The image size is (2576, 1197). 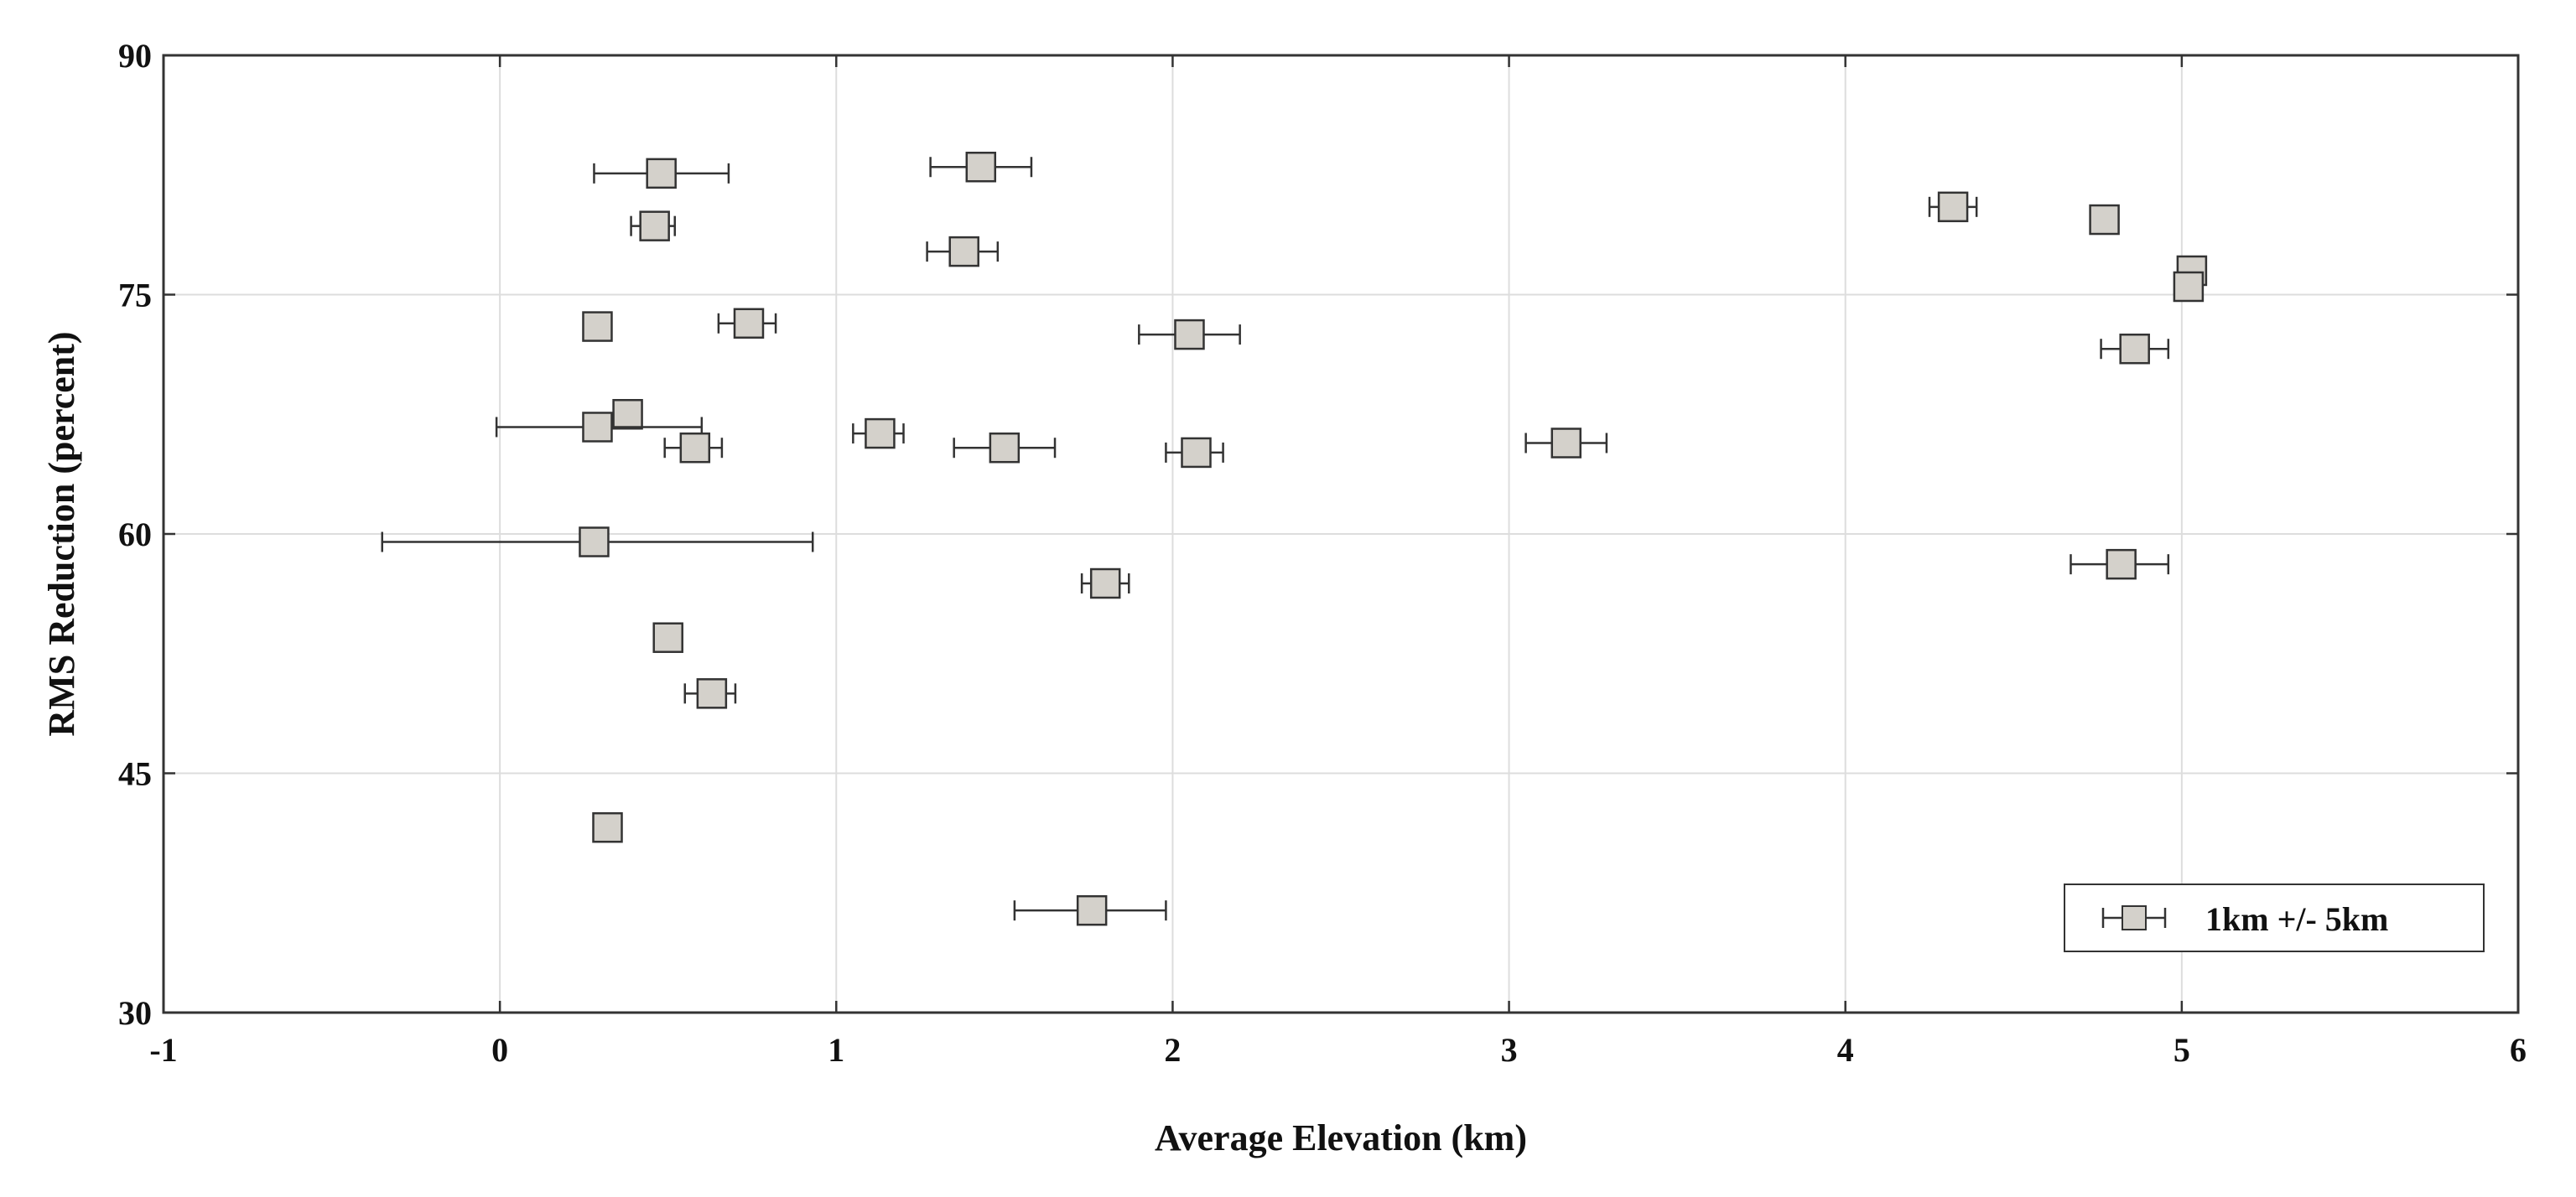 What do you see at coordinates (135, 1013) in the screenshot?
I see `y-tick-label: 30` at bounding box center [135, 1013].